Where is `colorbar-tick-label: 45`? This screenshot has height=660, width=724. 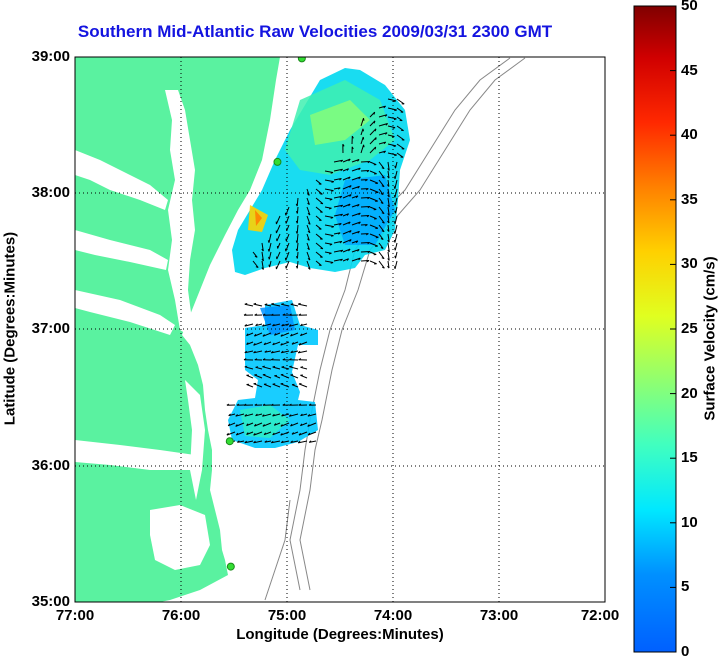
colorbar-tick-label: 45 is located at coordinates (701, 70).